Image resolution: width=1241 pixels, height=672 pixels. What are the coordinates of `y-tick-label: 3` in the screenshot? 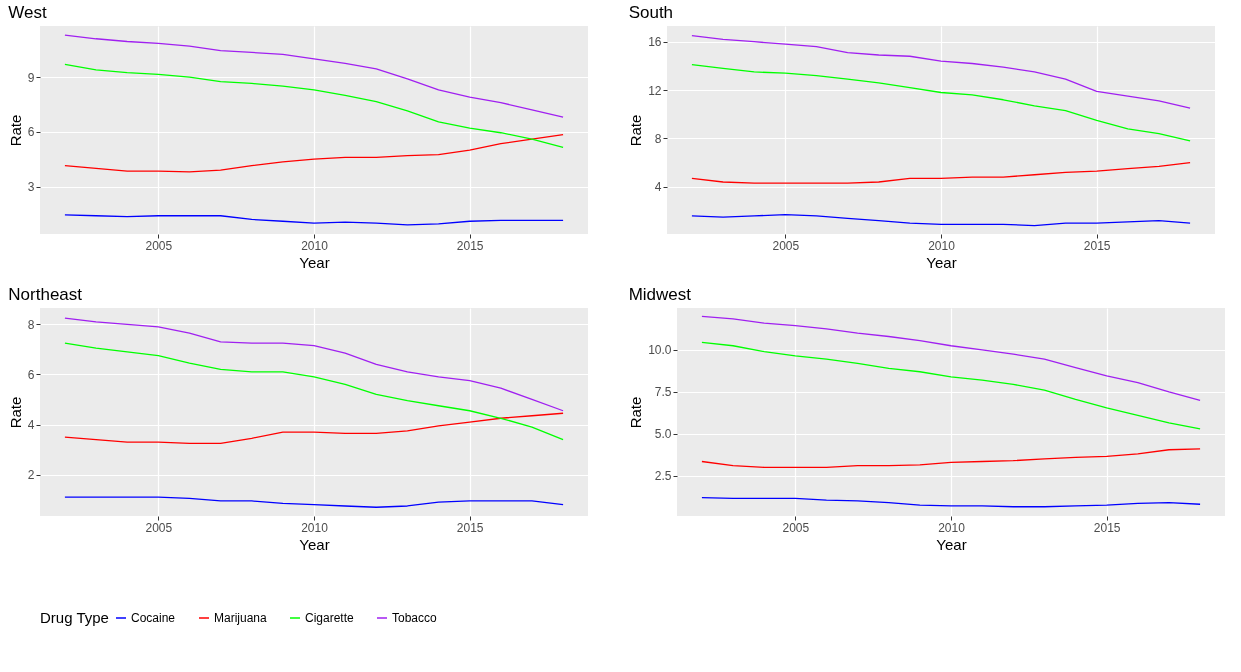 It's located at (31, 187).